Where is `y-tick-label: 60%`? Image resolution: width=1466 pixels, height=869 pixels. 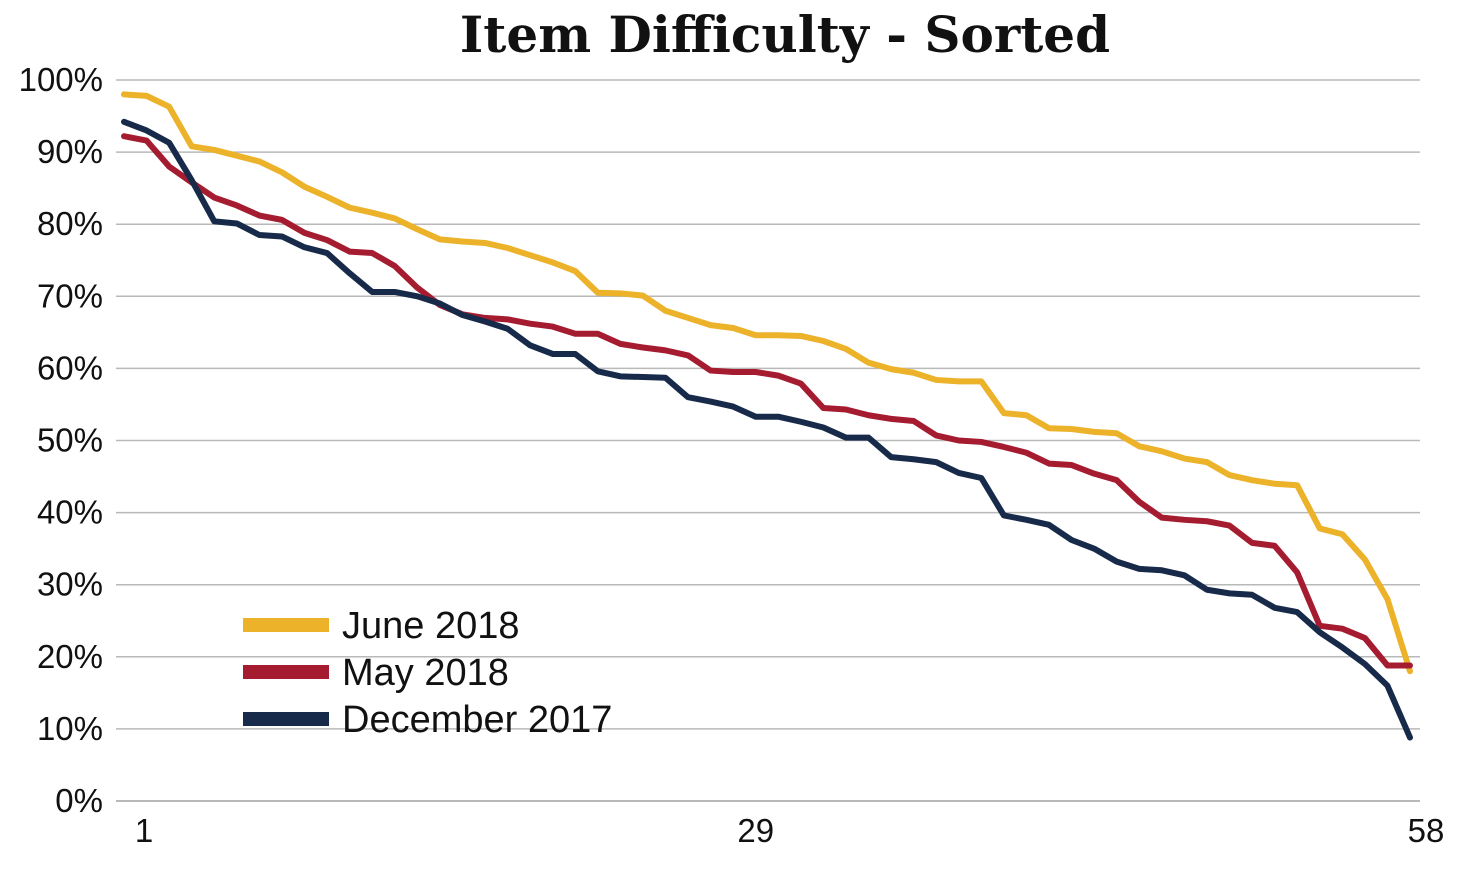
y-tick-label: 60% is located at coordinates (70, 367).